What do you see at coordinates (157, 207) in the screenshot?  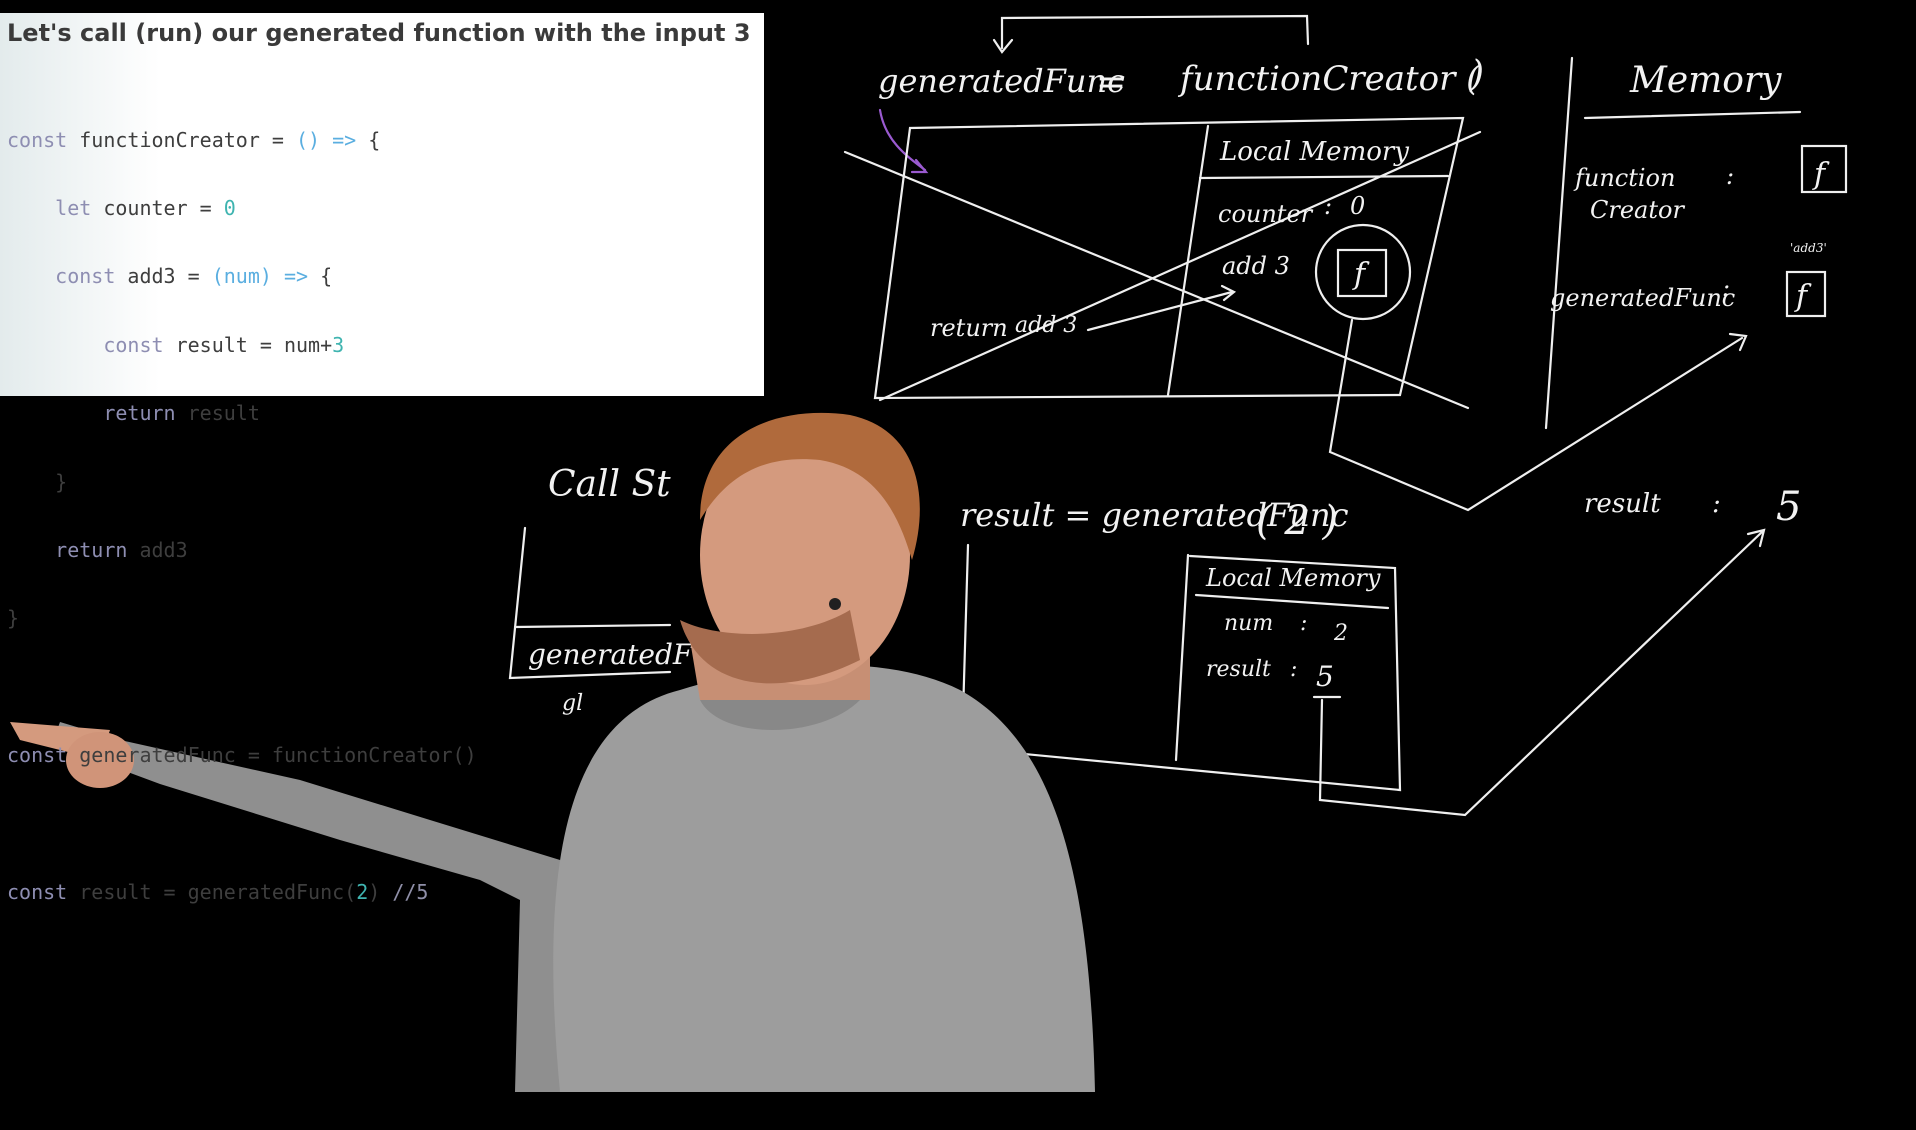 I see `code-text: counter =` at bounding box center [157, 207].